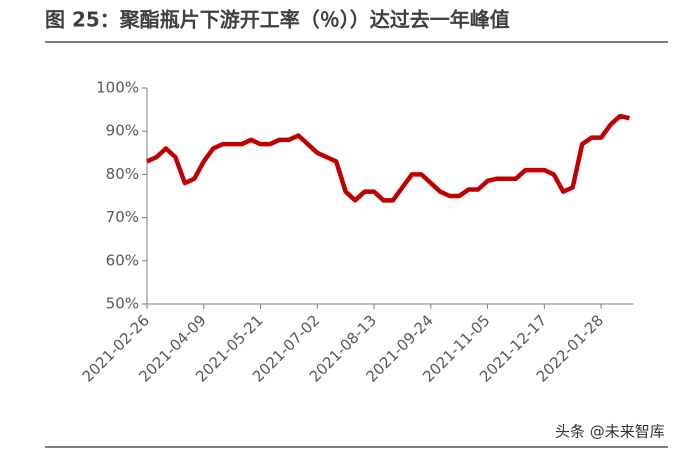  What do you see at coordinates (122, 260) in the screenshot?
I see `y-tick-label: 60%` at bounding box center [122, 260].